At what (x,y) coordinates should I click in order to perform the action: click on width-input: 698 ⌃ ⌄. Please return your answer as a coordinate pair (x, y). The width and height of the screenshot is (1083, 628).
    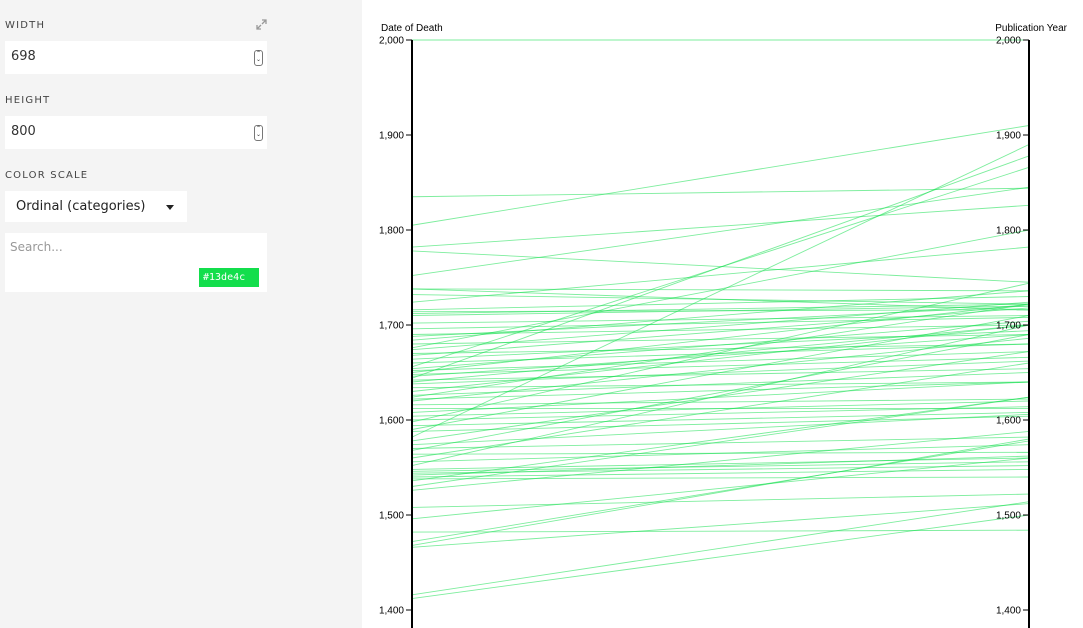
    Looking at the image, I should click on (136, 57).